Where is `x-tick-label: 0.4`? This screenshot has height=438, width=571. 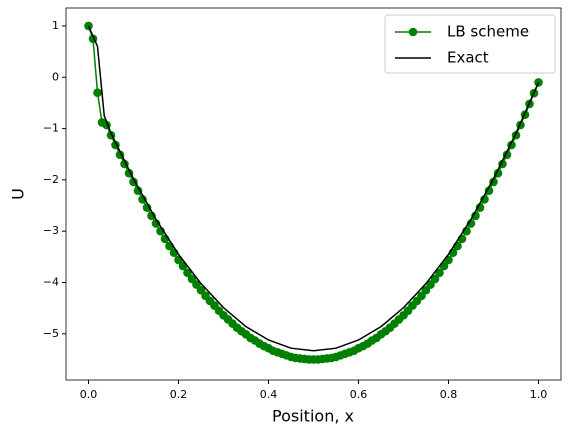 x-tick-label: 0.4 is located at coordinates (269, 394).